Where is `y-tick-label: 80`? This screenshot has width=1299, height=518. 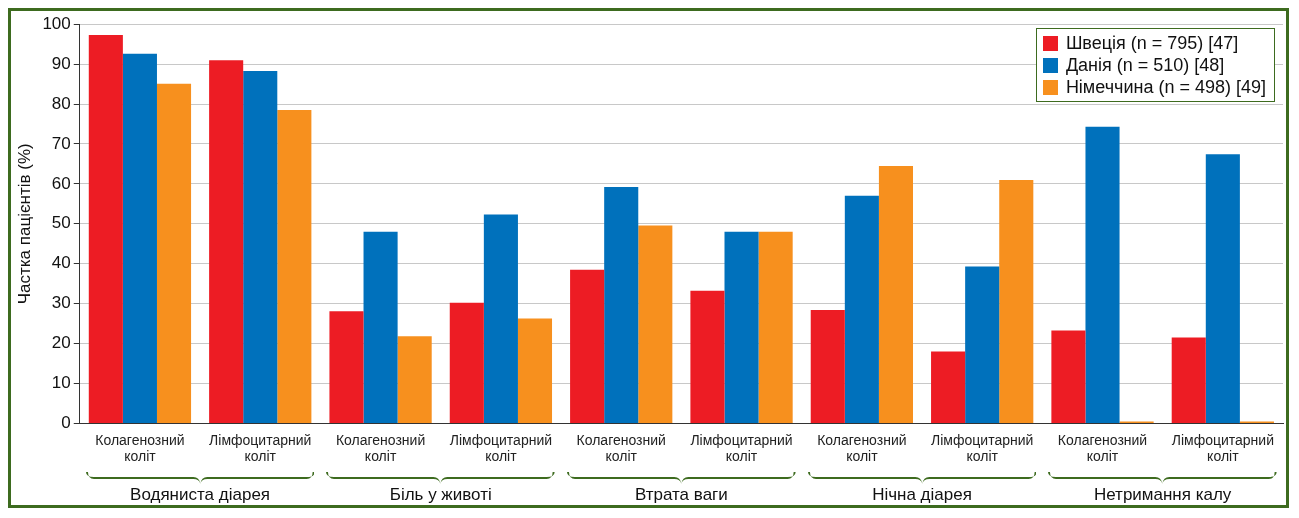
y-tick-label: 80 is located at coordinates (61, 103).